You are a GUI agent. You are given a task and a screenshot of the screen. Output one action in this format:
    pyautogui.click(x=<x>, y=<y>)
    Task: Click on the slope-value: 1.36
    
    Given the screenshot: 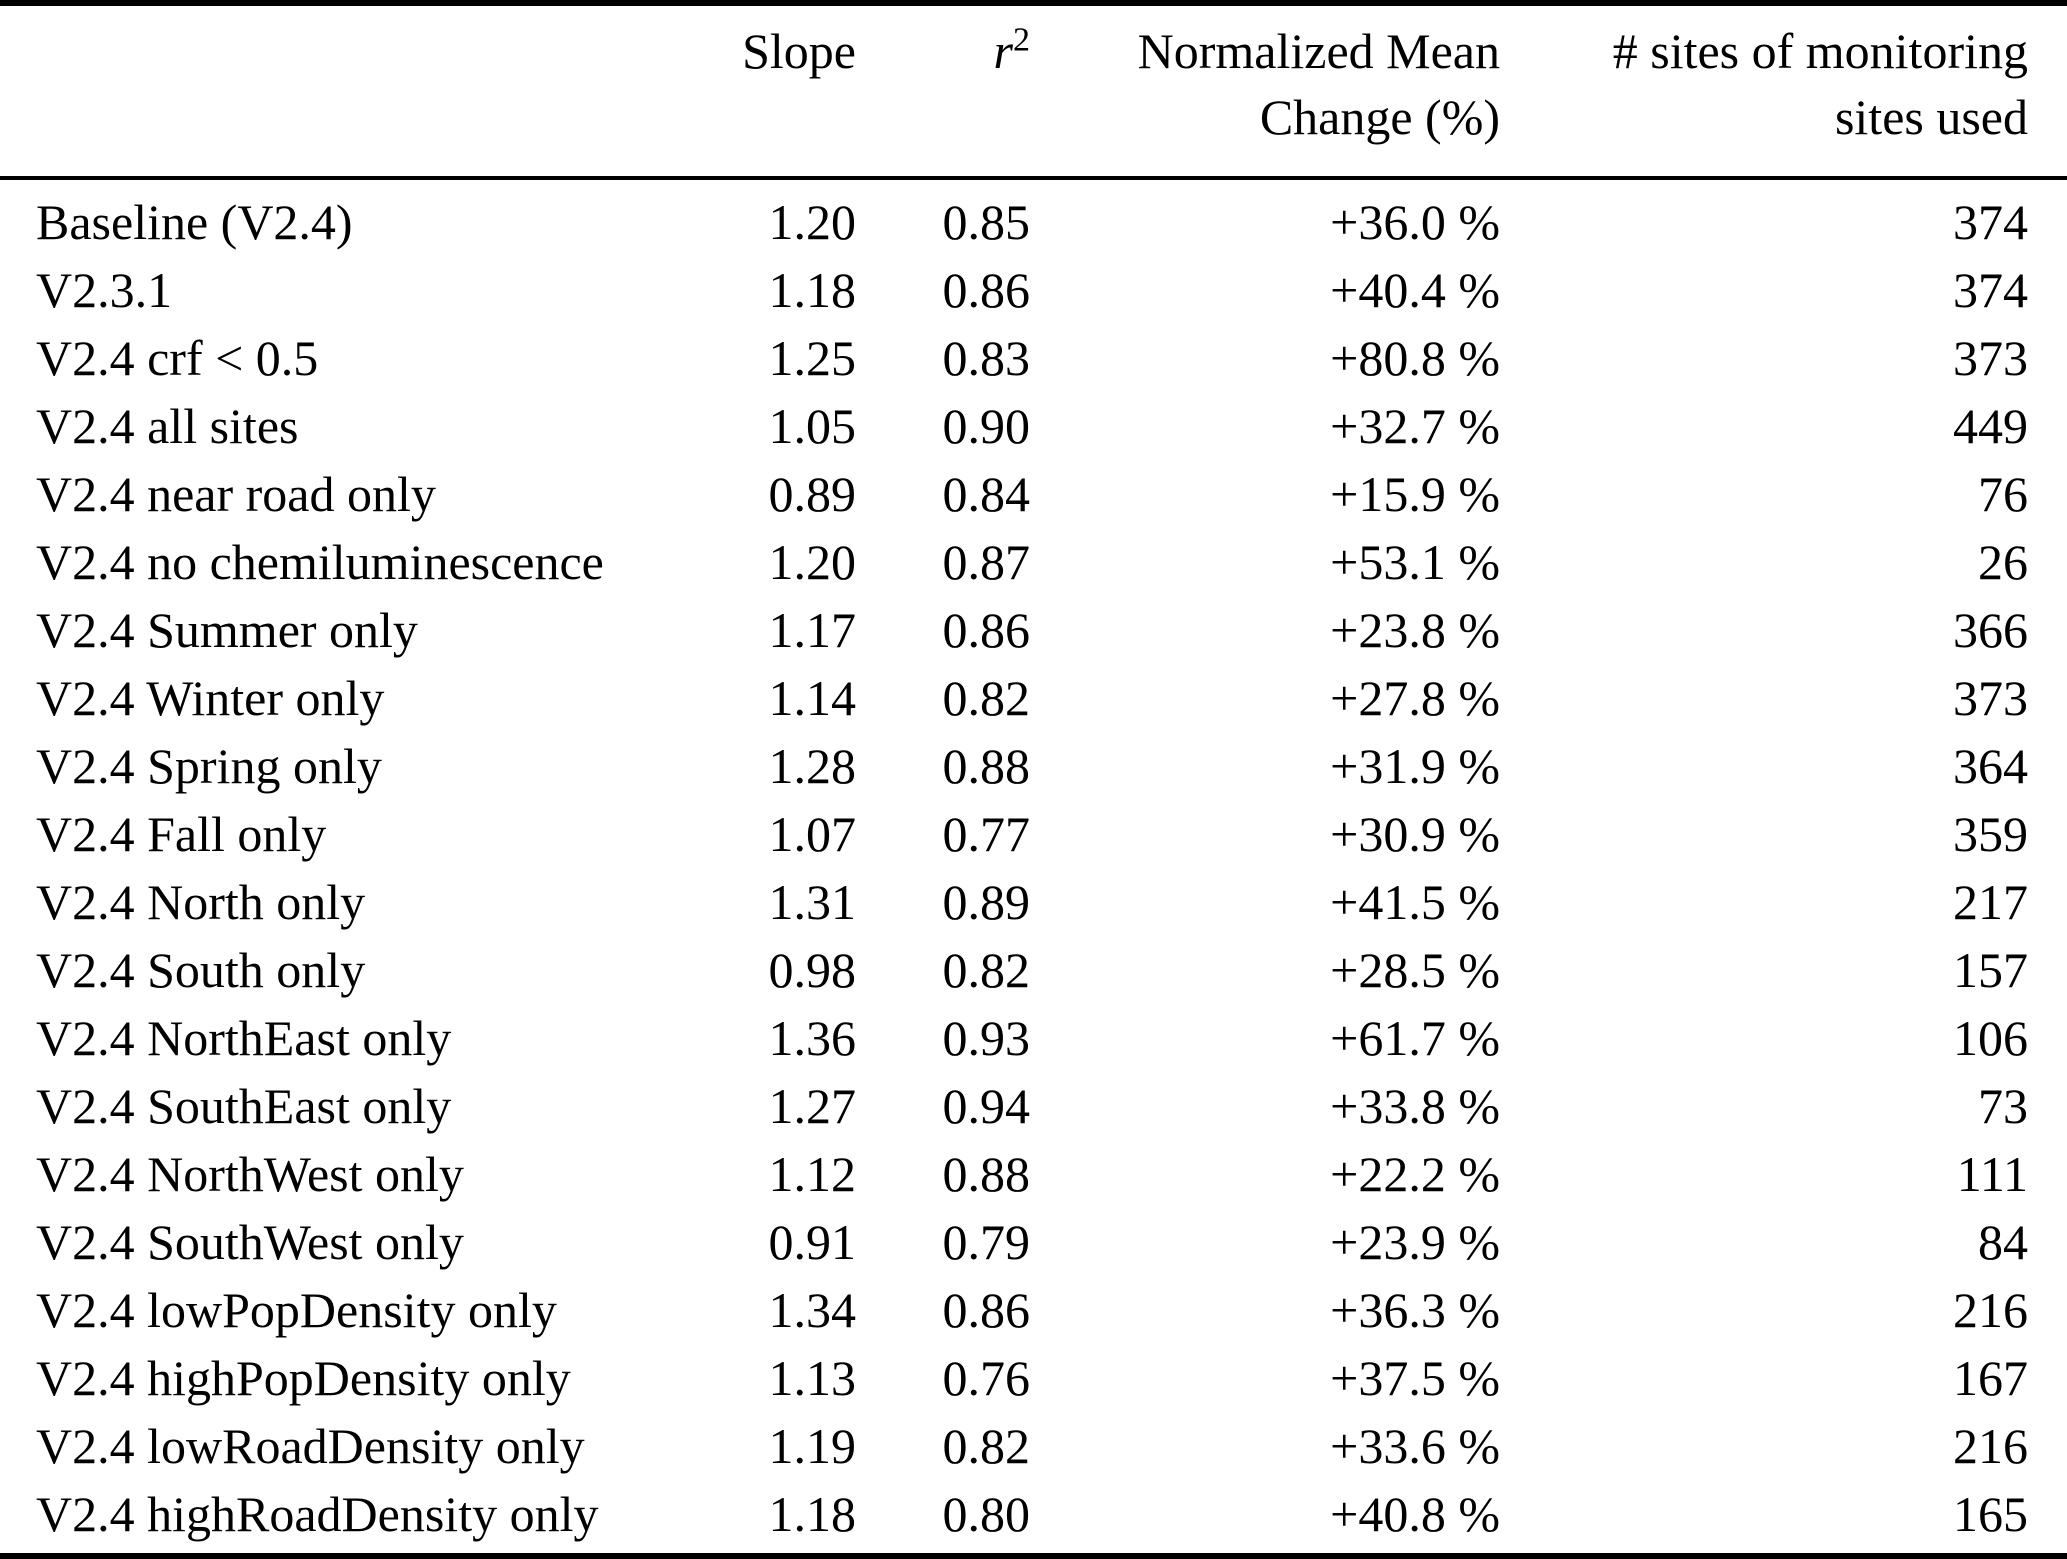 What is the action you would take?
    pyautogui.click(x=812, y=1038)
    